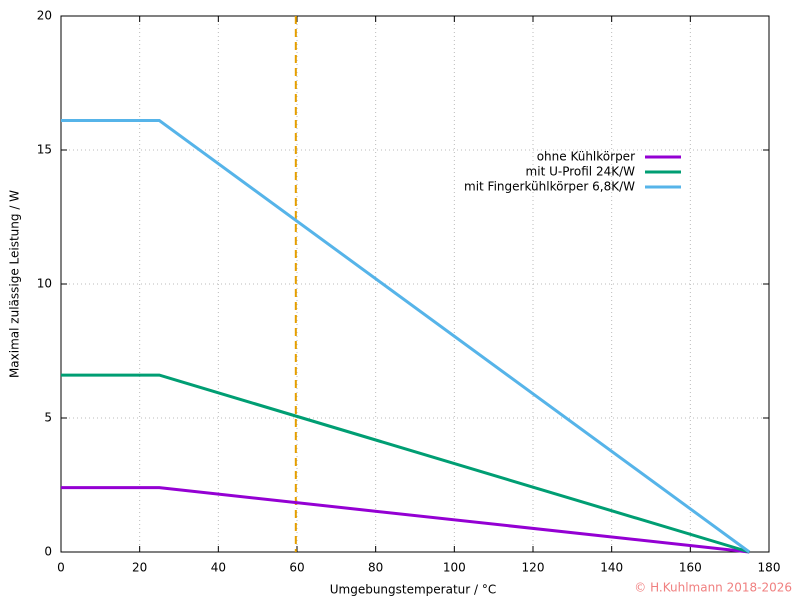 The width and height of the screenshot is (800, 600). What do you see at coordinates (44, 16) in the screenshot?
I see `y-tick-label: 20` at bounding box center [44, 16].